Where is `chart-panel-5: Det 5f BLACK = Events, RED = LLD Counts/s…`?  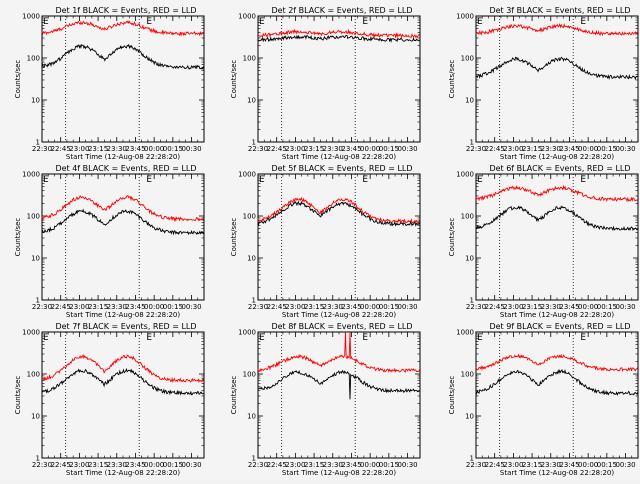
chart-panel-5: Det 5f BLACK = Events, RED = LLD Counts/s… is located at coordinates (325, 241).